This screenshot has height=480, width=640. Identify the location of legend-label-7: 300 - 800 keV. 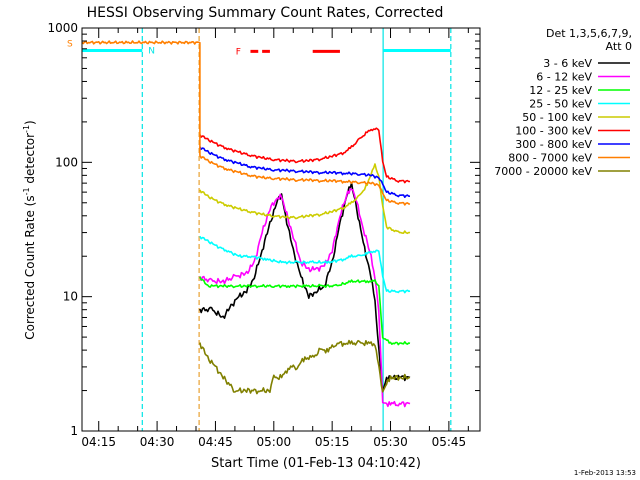
(553, 144).